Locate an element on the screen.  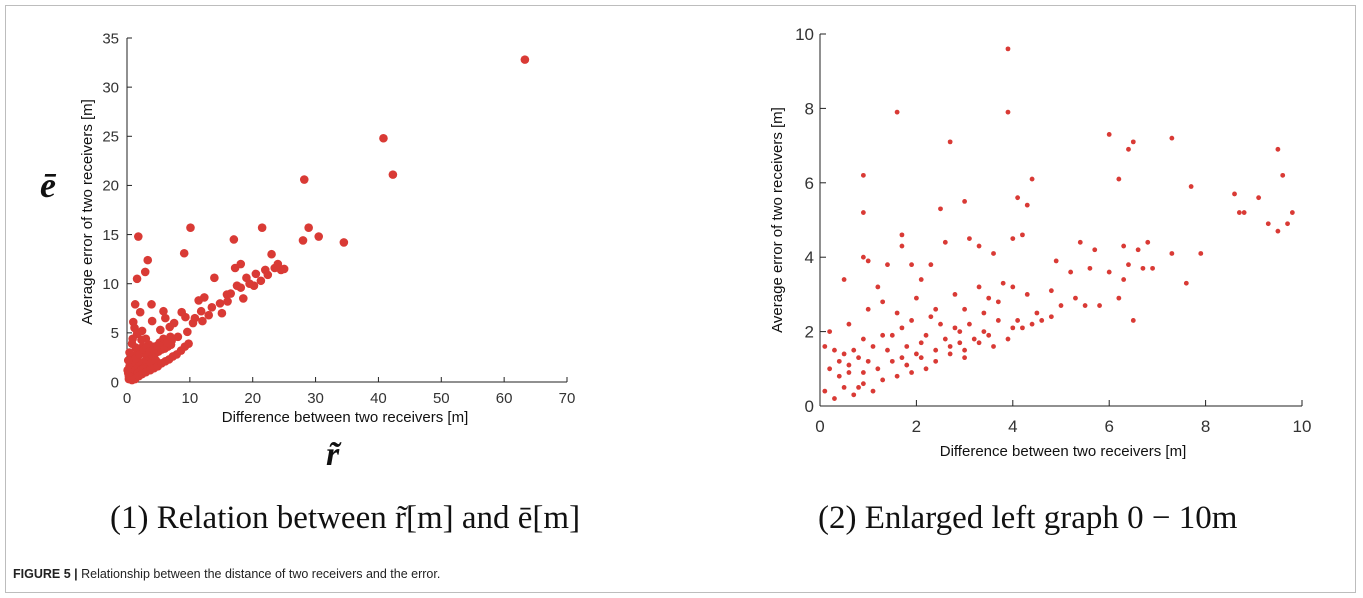
right-x-tick-label: 6 is located at coordinates (1108, 426).